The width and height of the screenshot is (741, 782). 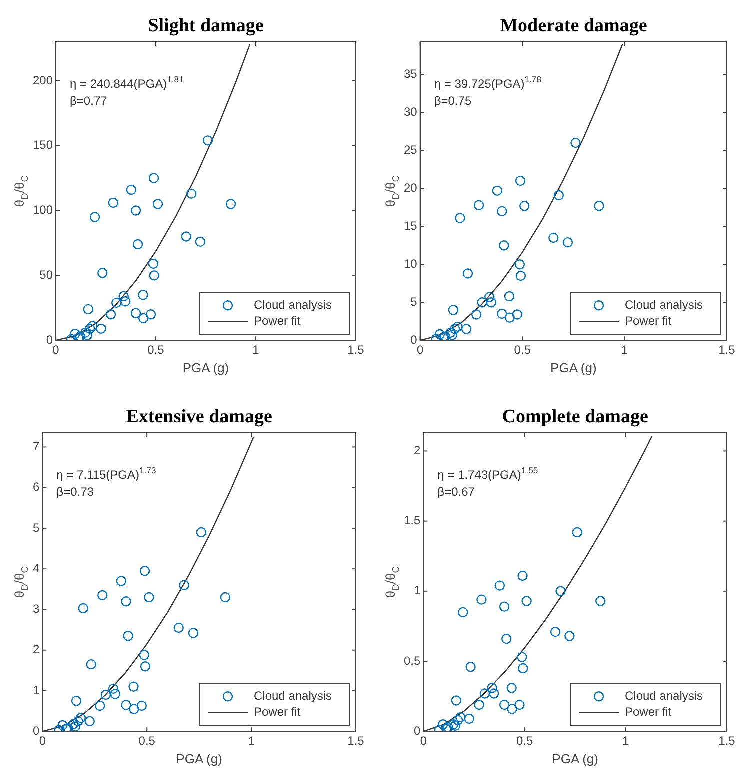 What do you see at coordinates (43, 210) in the screenshot?
I see `y-tick-label: 100` at bounding box center [43, 210].